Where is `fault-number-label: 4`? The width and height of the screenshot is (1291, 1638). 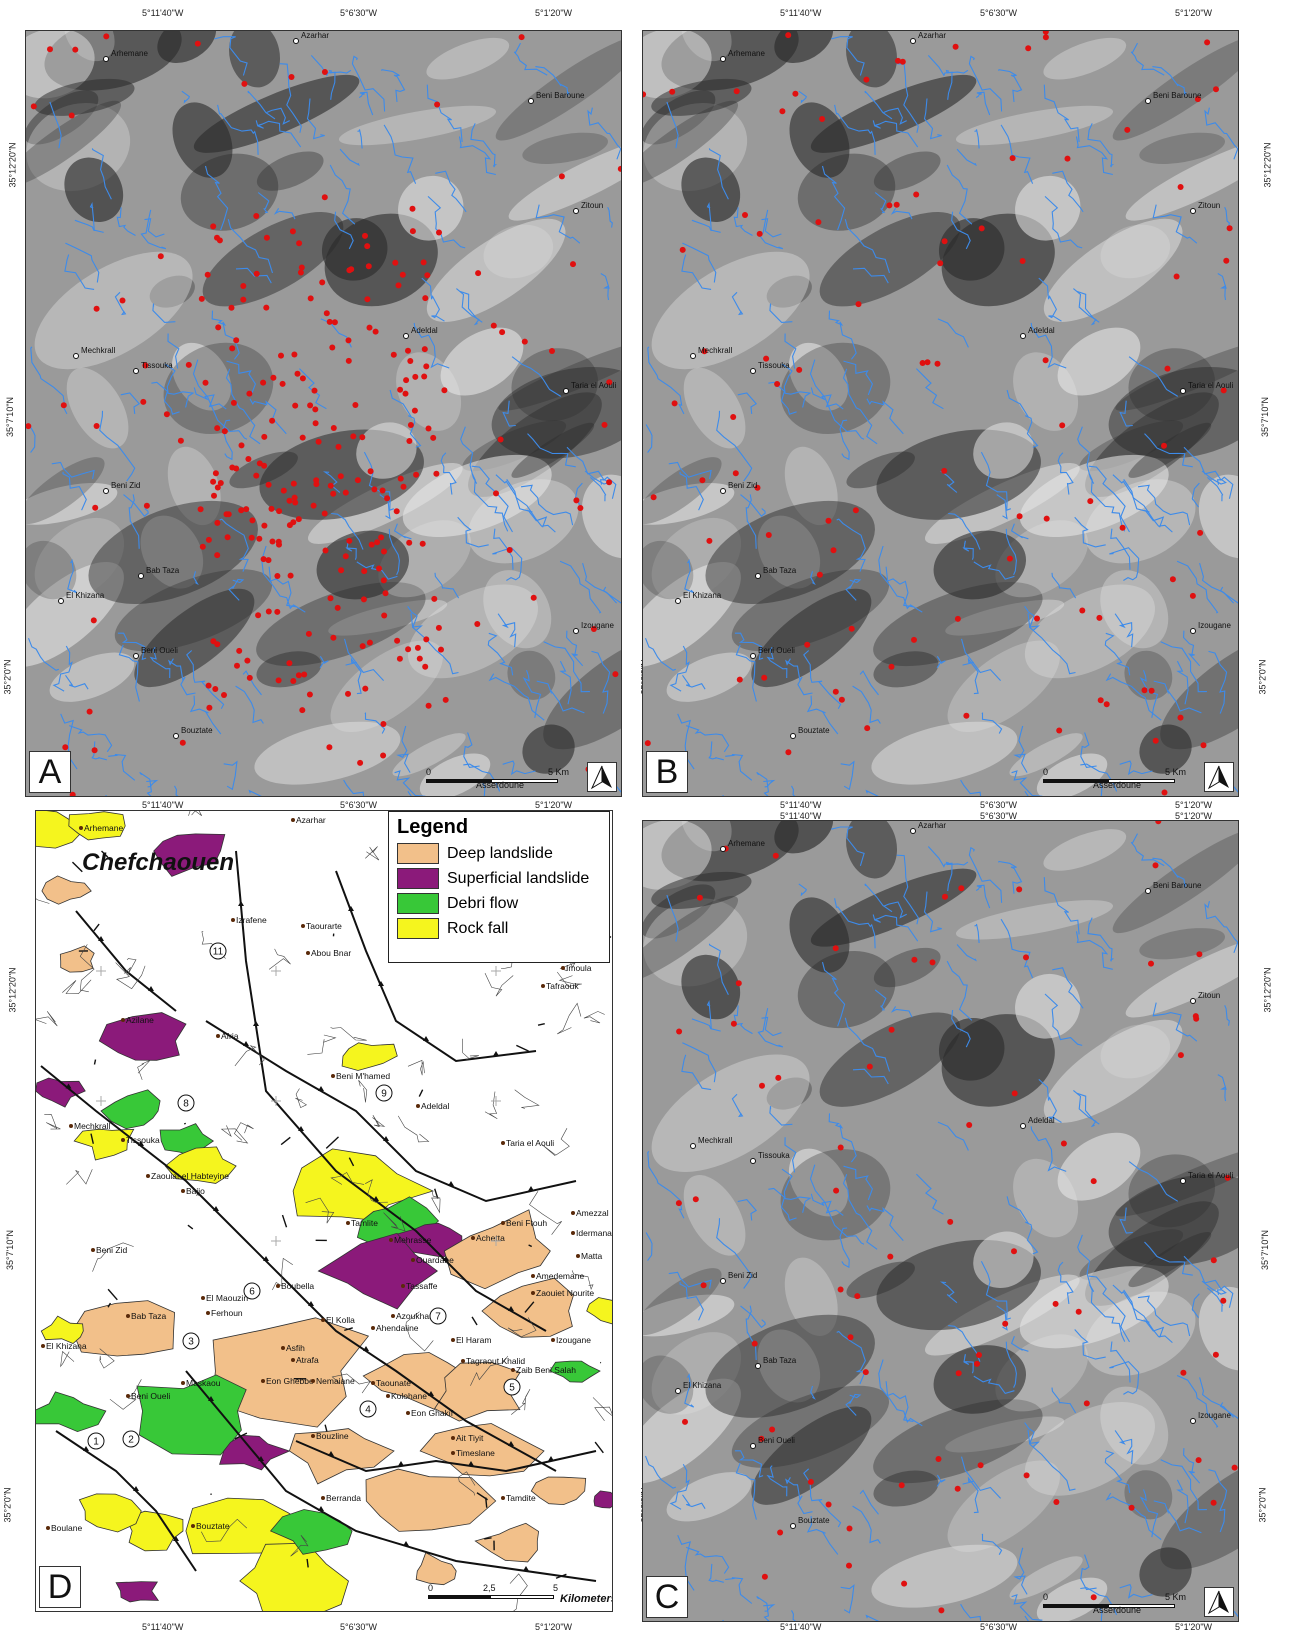
fault-number-label: 4 is located at coordinates (368, 1410).